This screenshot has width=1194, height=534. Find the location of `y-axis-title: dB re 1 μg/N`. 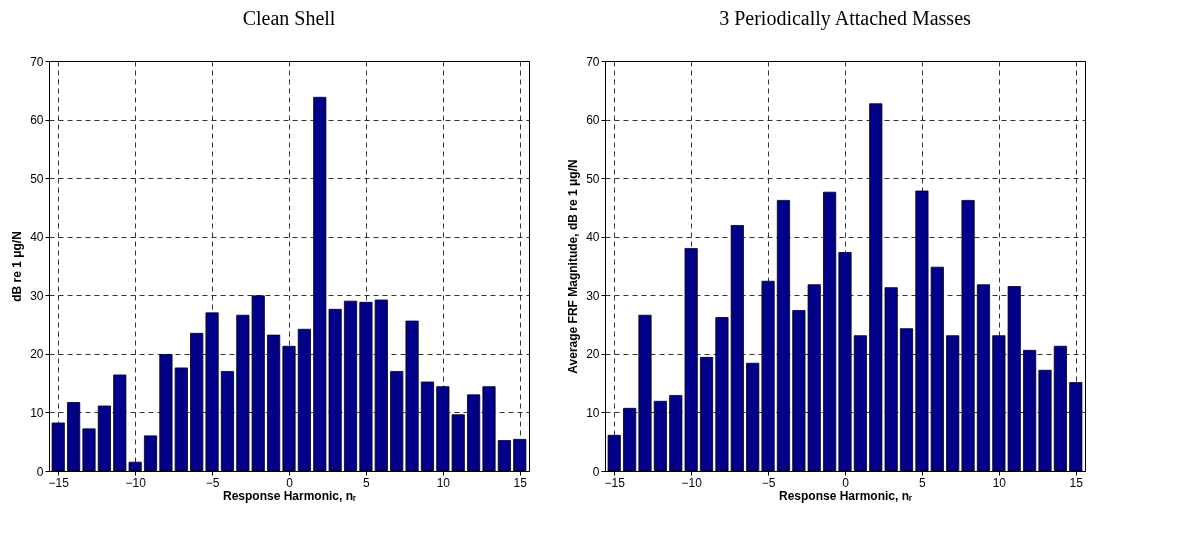

y-axis-title: dB re 1 μg/N is located at coordinates (17, 266).